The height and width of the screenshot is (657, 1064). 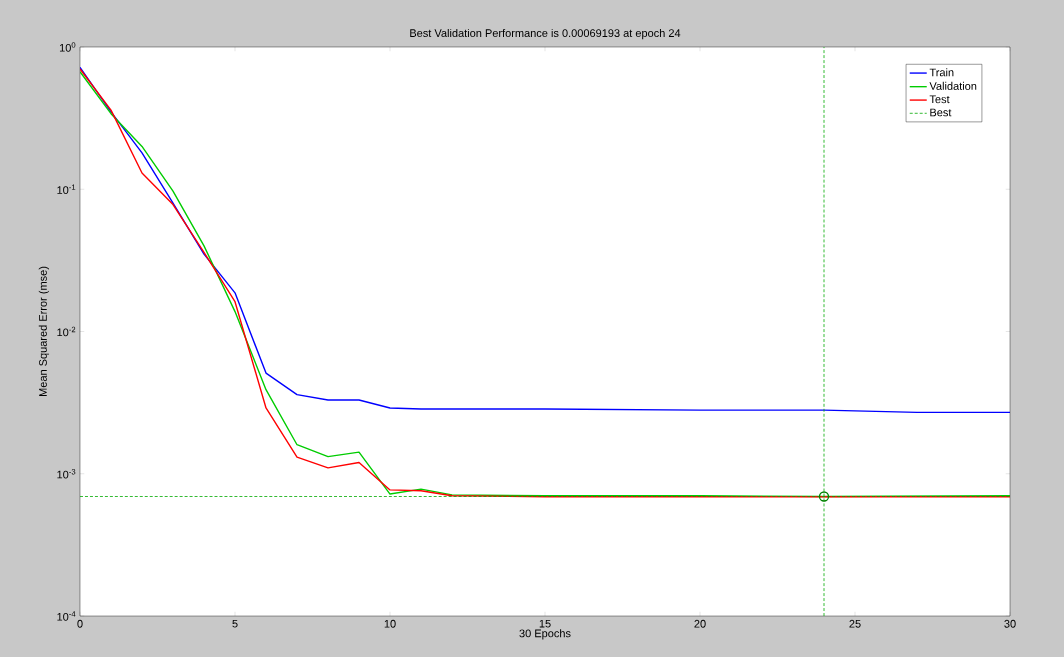 What do you see at coordinates (66, 474) in the screenshot?
I see `y-tick-label: 10$^{-3}$` at bounding box center [66, 474].